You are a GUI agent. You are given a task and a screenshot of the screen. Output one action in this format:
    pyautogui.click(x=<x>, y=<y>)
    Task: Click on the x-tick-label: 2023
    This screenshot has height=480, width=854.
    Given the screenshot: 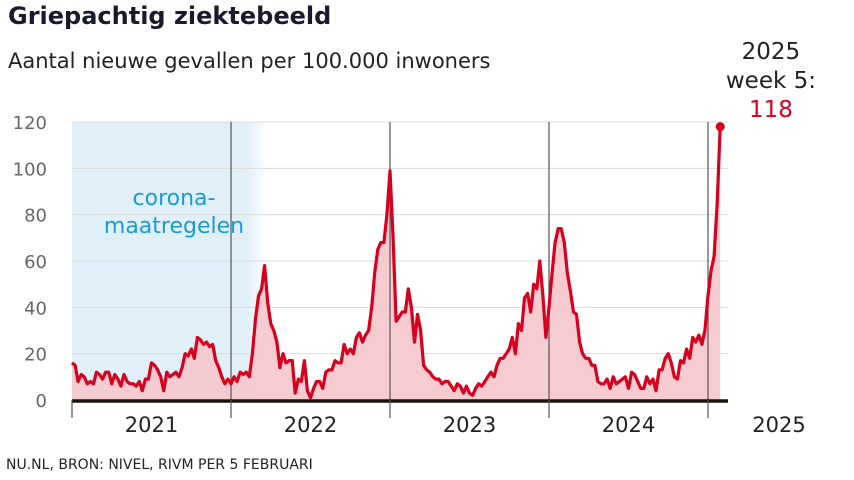 What is the action you would take?
    pyautogui.click(x=469, y=425)
    